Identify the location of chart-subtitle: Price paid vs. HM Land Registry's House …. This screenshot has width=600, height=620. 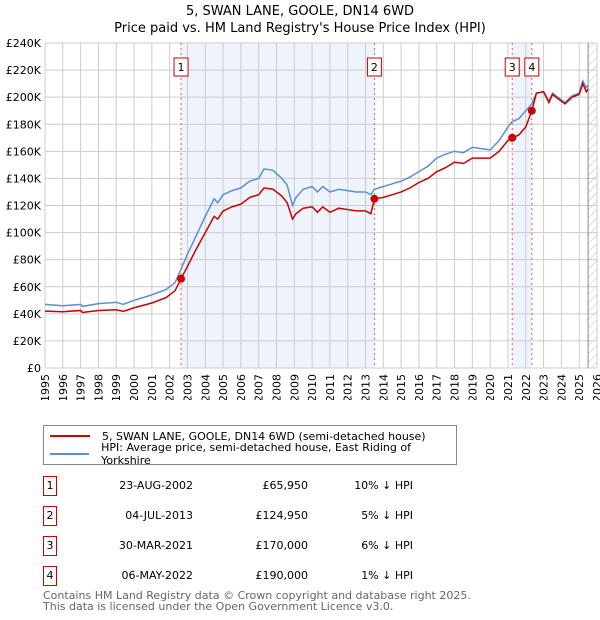
(300, 28).